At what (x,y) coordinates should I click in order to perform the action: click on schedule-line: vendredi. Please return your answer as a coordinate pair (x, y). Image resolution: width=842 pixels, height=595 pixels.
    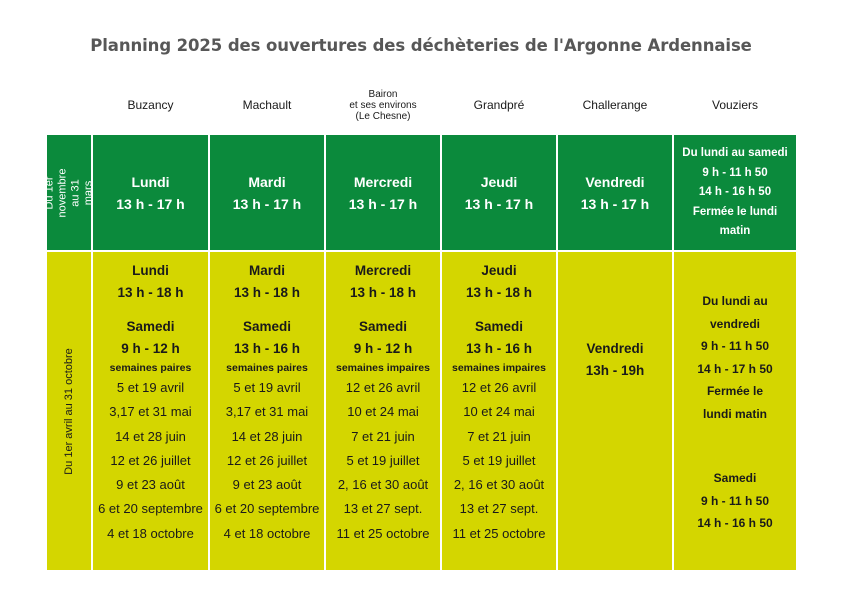
    Looking at the image, I should click on (734, 323).